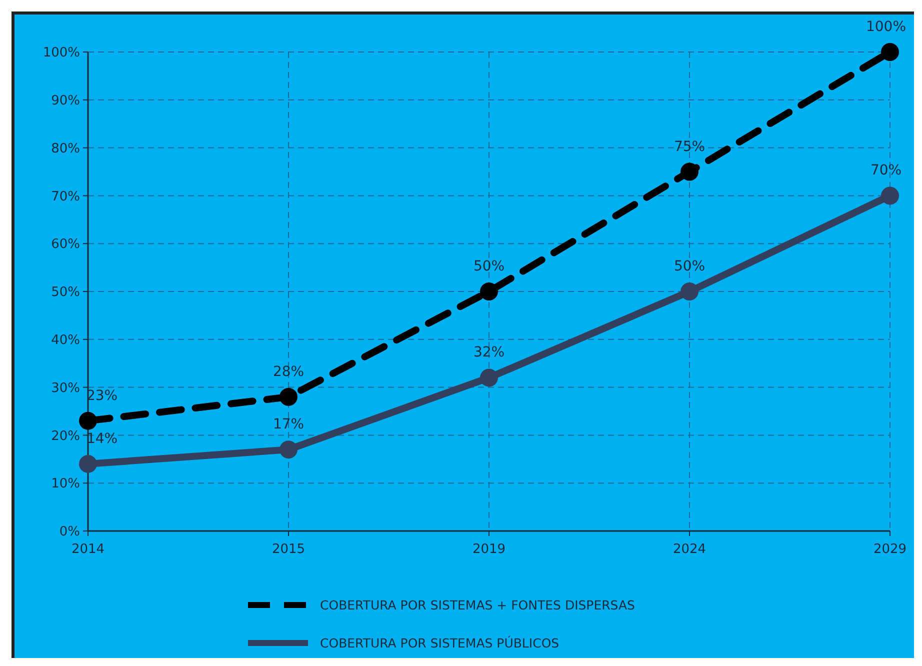 This screenshot has width=922, height=666. What do you see at coordinates (61, 53) in the screenshot?
I see `y-tick-label: 100%` at bounding box center [61, 53].